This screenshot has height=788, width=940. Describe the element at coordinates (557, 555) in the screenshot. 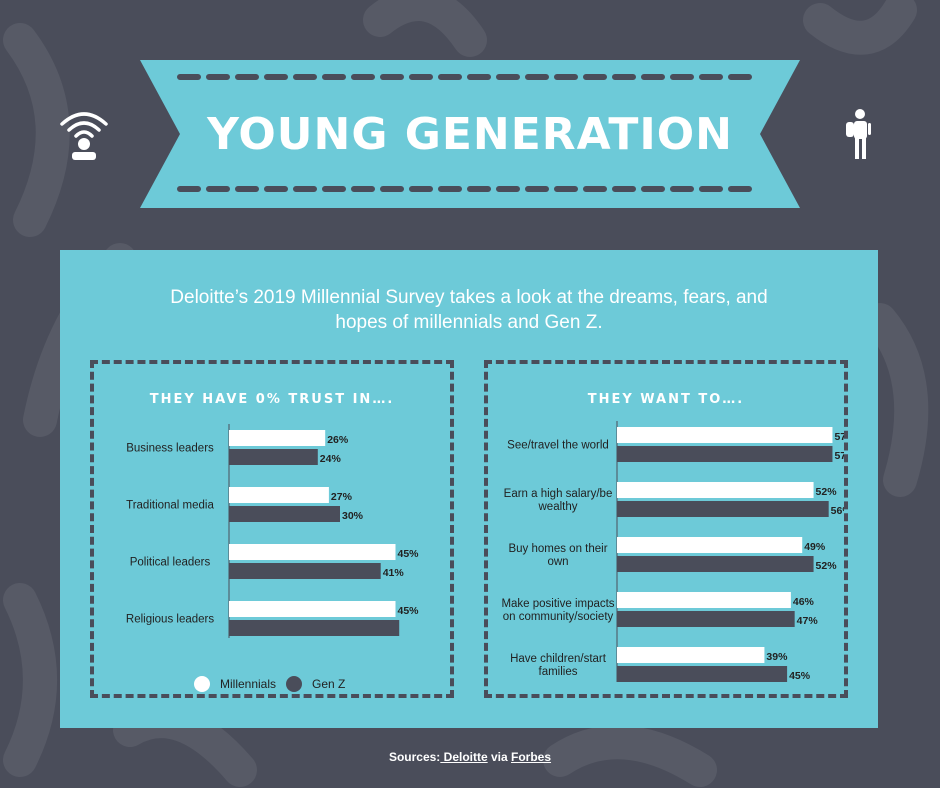

I see `category-label: Buy homes on their own` at that location.